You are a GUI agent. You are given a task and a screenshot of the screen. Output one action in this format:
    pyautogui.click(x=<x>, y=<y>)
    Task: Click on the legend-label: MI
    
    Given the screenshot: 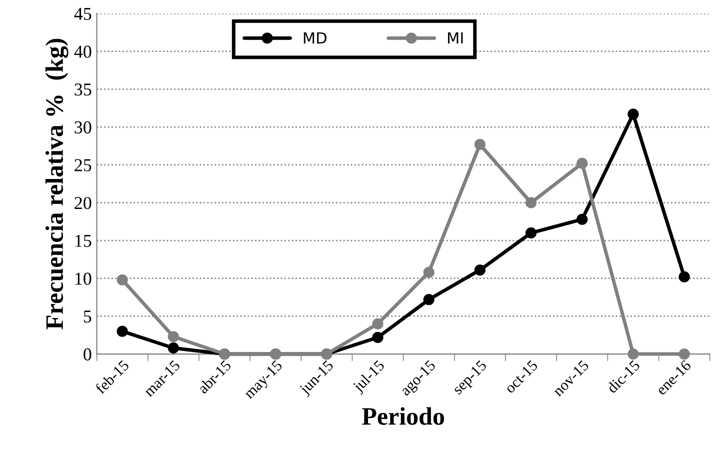 What is the action you would take?
    pyautogui.click(x=455, y=38)
    